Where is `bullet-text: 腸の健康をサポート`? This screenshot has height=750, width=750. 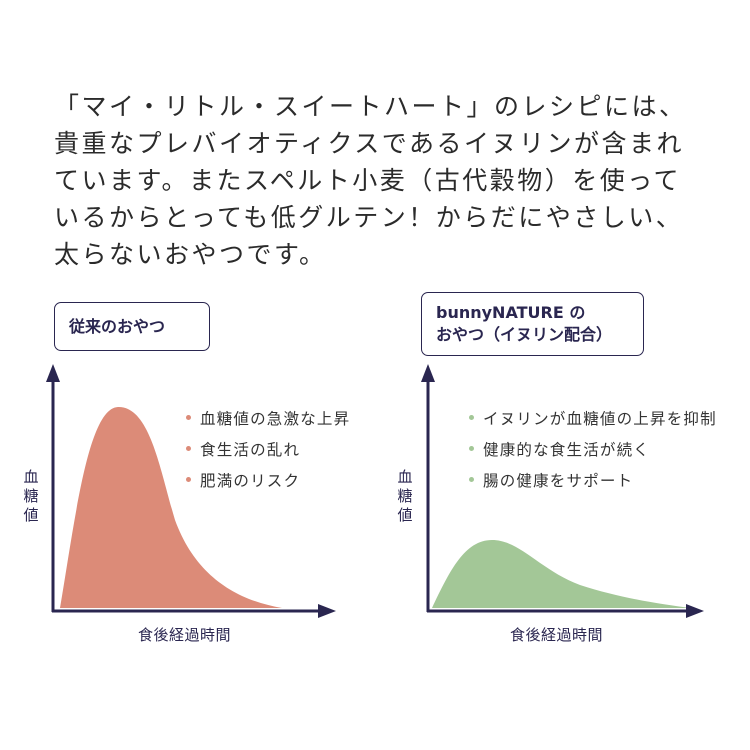 bullet-text: 腸の健康をサポート is located at coordinates (558, 481).